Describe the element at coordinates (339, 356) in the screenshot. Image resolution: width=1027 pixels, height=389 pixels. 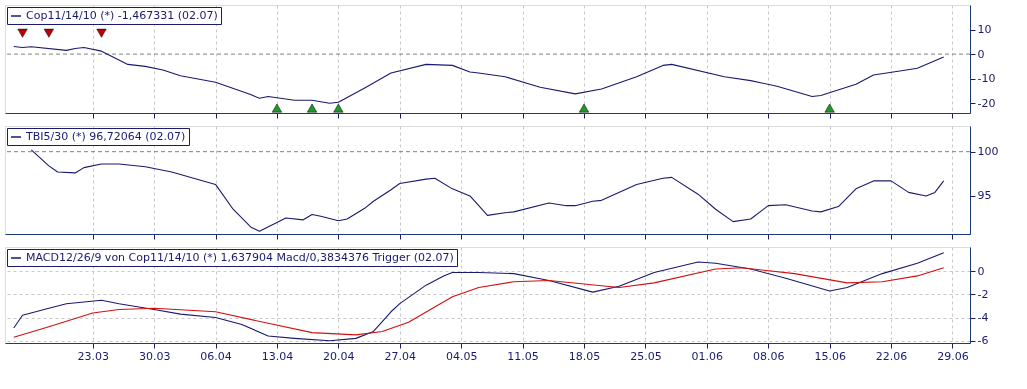
I see `x-tick-label: 20.04` at that location.